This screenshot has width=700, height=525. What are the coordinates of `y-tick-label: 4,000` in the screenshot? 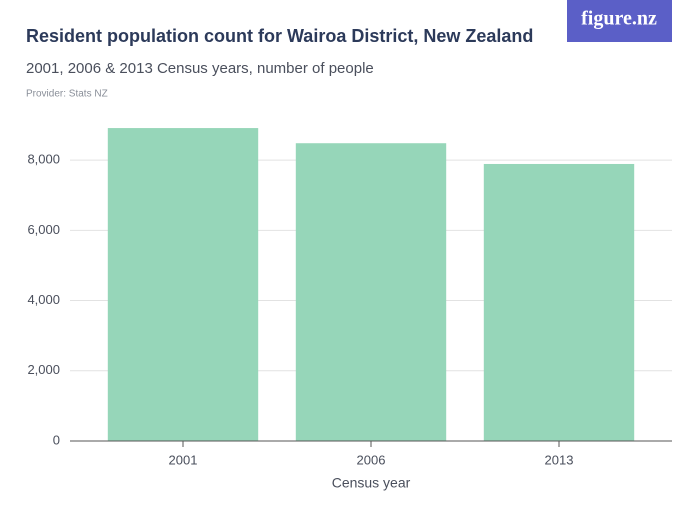 It's located at (43, 299).